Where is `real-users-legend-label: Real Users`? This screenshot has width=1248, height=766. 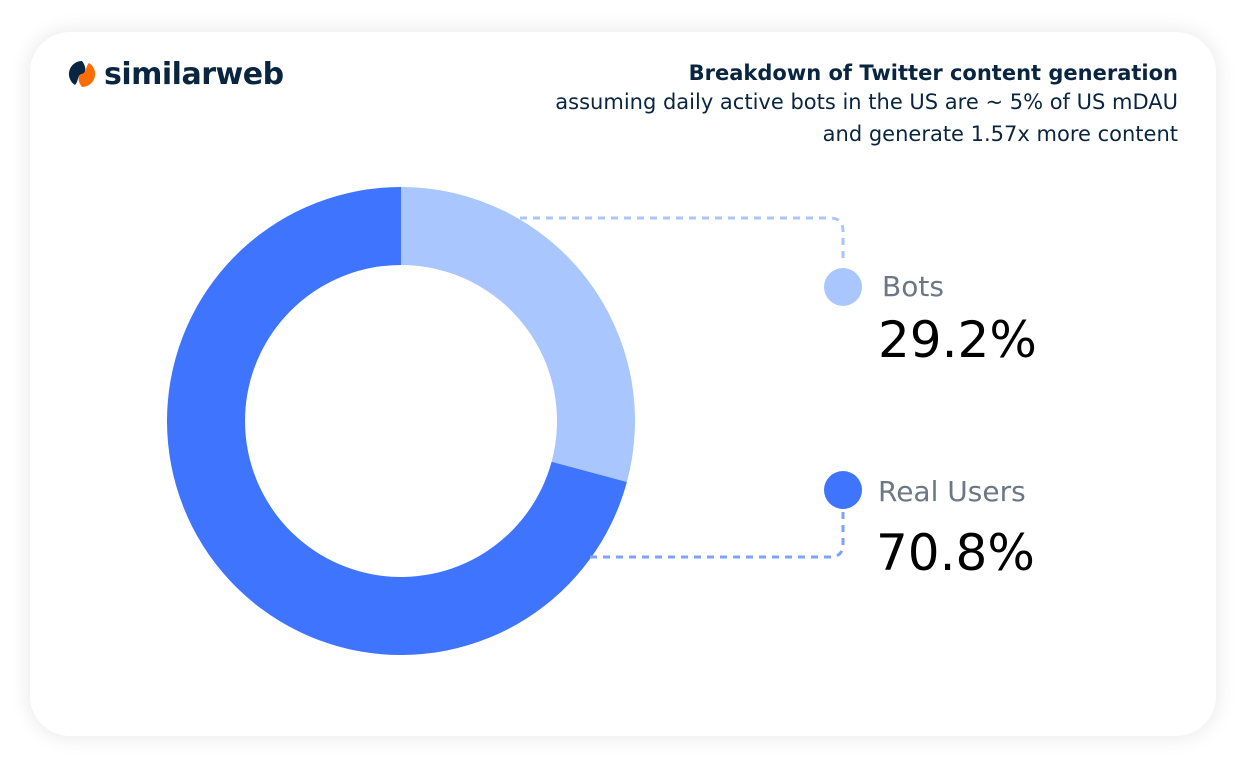 real-users-legend-label: Real Users is located at coordinates (952, 491).